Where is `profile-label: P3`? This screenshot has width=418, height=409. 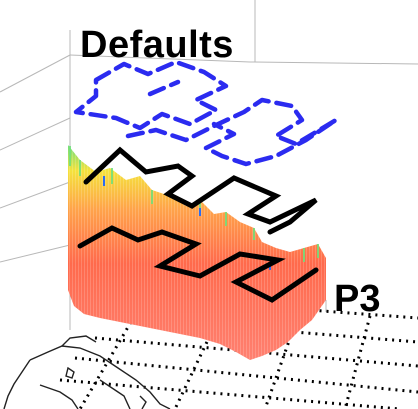 profile-label: P3 is located at coordinates (357, 299).